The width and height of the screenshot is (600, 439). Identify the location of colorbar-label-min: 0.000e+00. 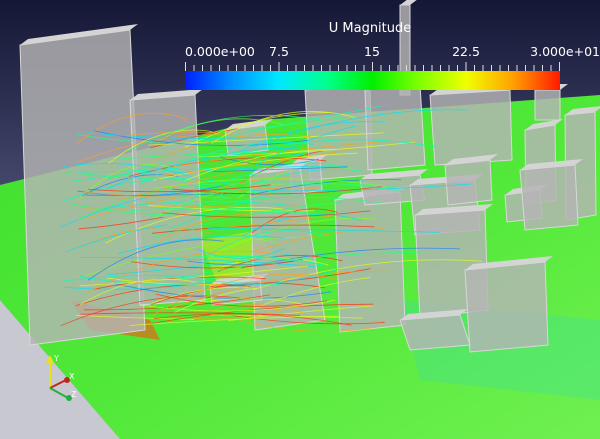
(220, 51).